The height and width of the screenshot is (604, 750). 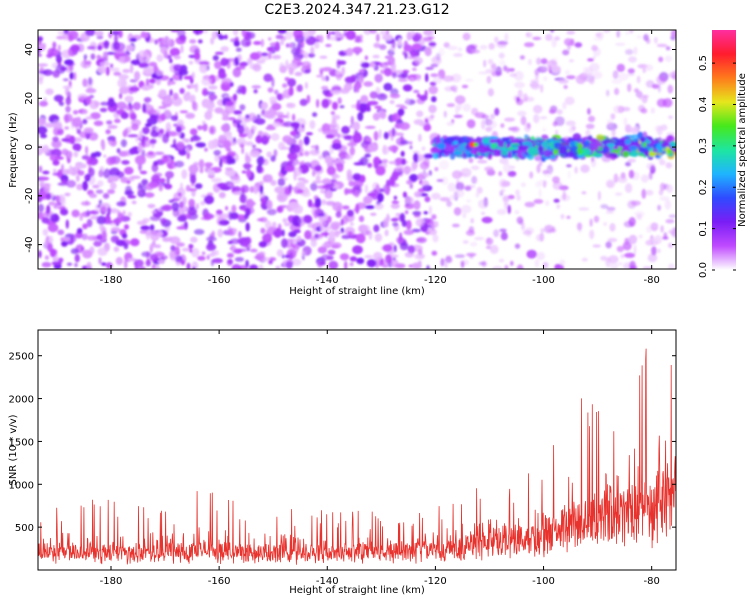 I want to click on colorbar-ticks: 0.0 0.1 0.2 0.3 0.4 0.5, so click(x=717, y=166).